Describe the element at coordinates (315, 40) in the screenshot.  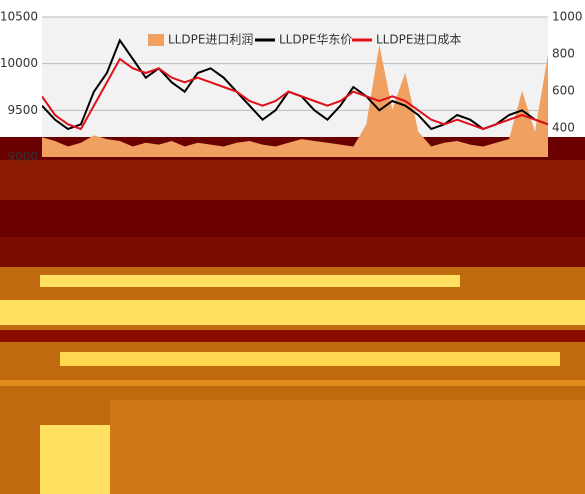
I see `legend-label: LLDPE华东价` at that location.